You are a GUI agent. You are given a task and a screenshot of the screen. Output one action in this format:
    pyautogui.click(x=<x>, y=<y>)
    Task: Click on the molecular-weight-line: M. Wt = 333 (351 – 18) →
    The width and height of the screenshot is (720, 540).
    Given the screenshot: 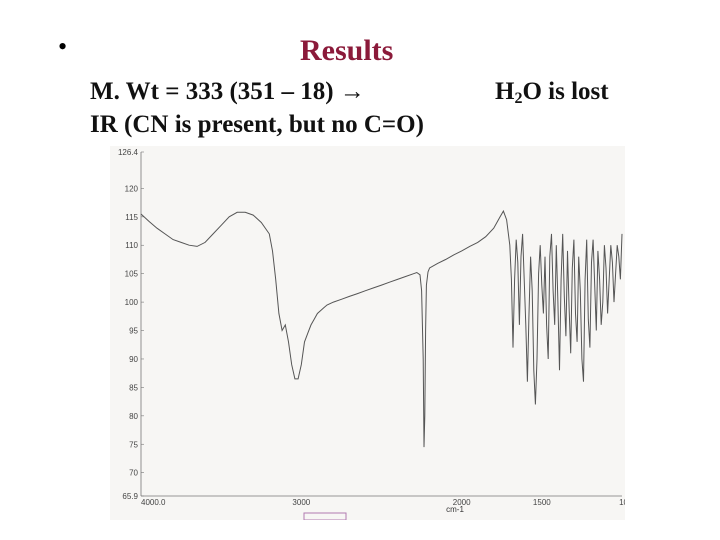 What is the action you would take?
    pyautogui.click(x=227, y=91)
    